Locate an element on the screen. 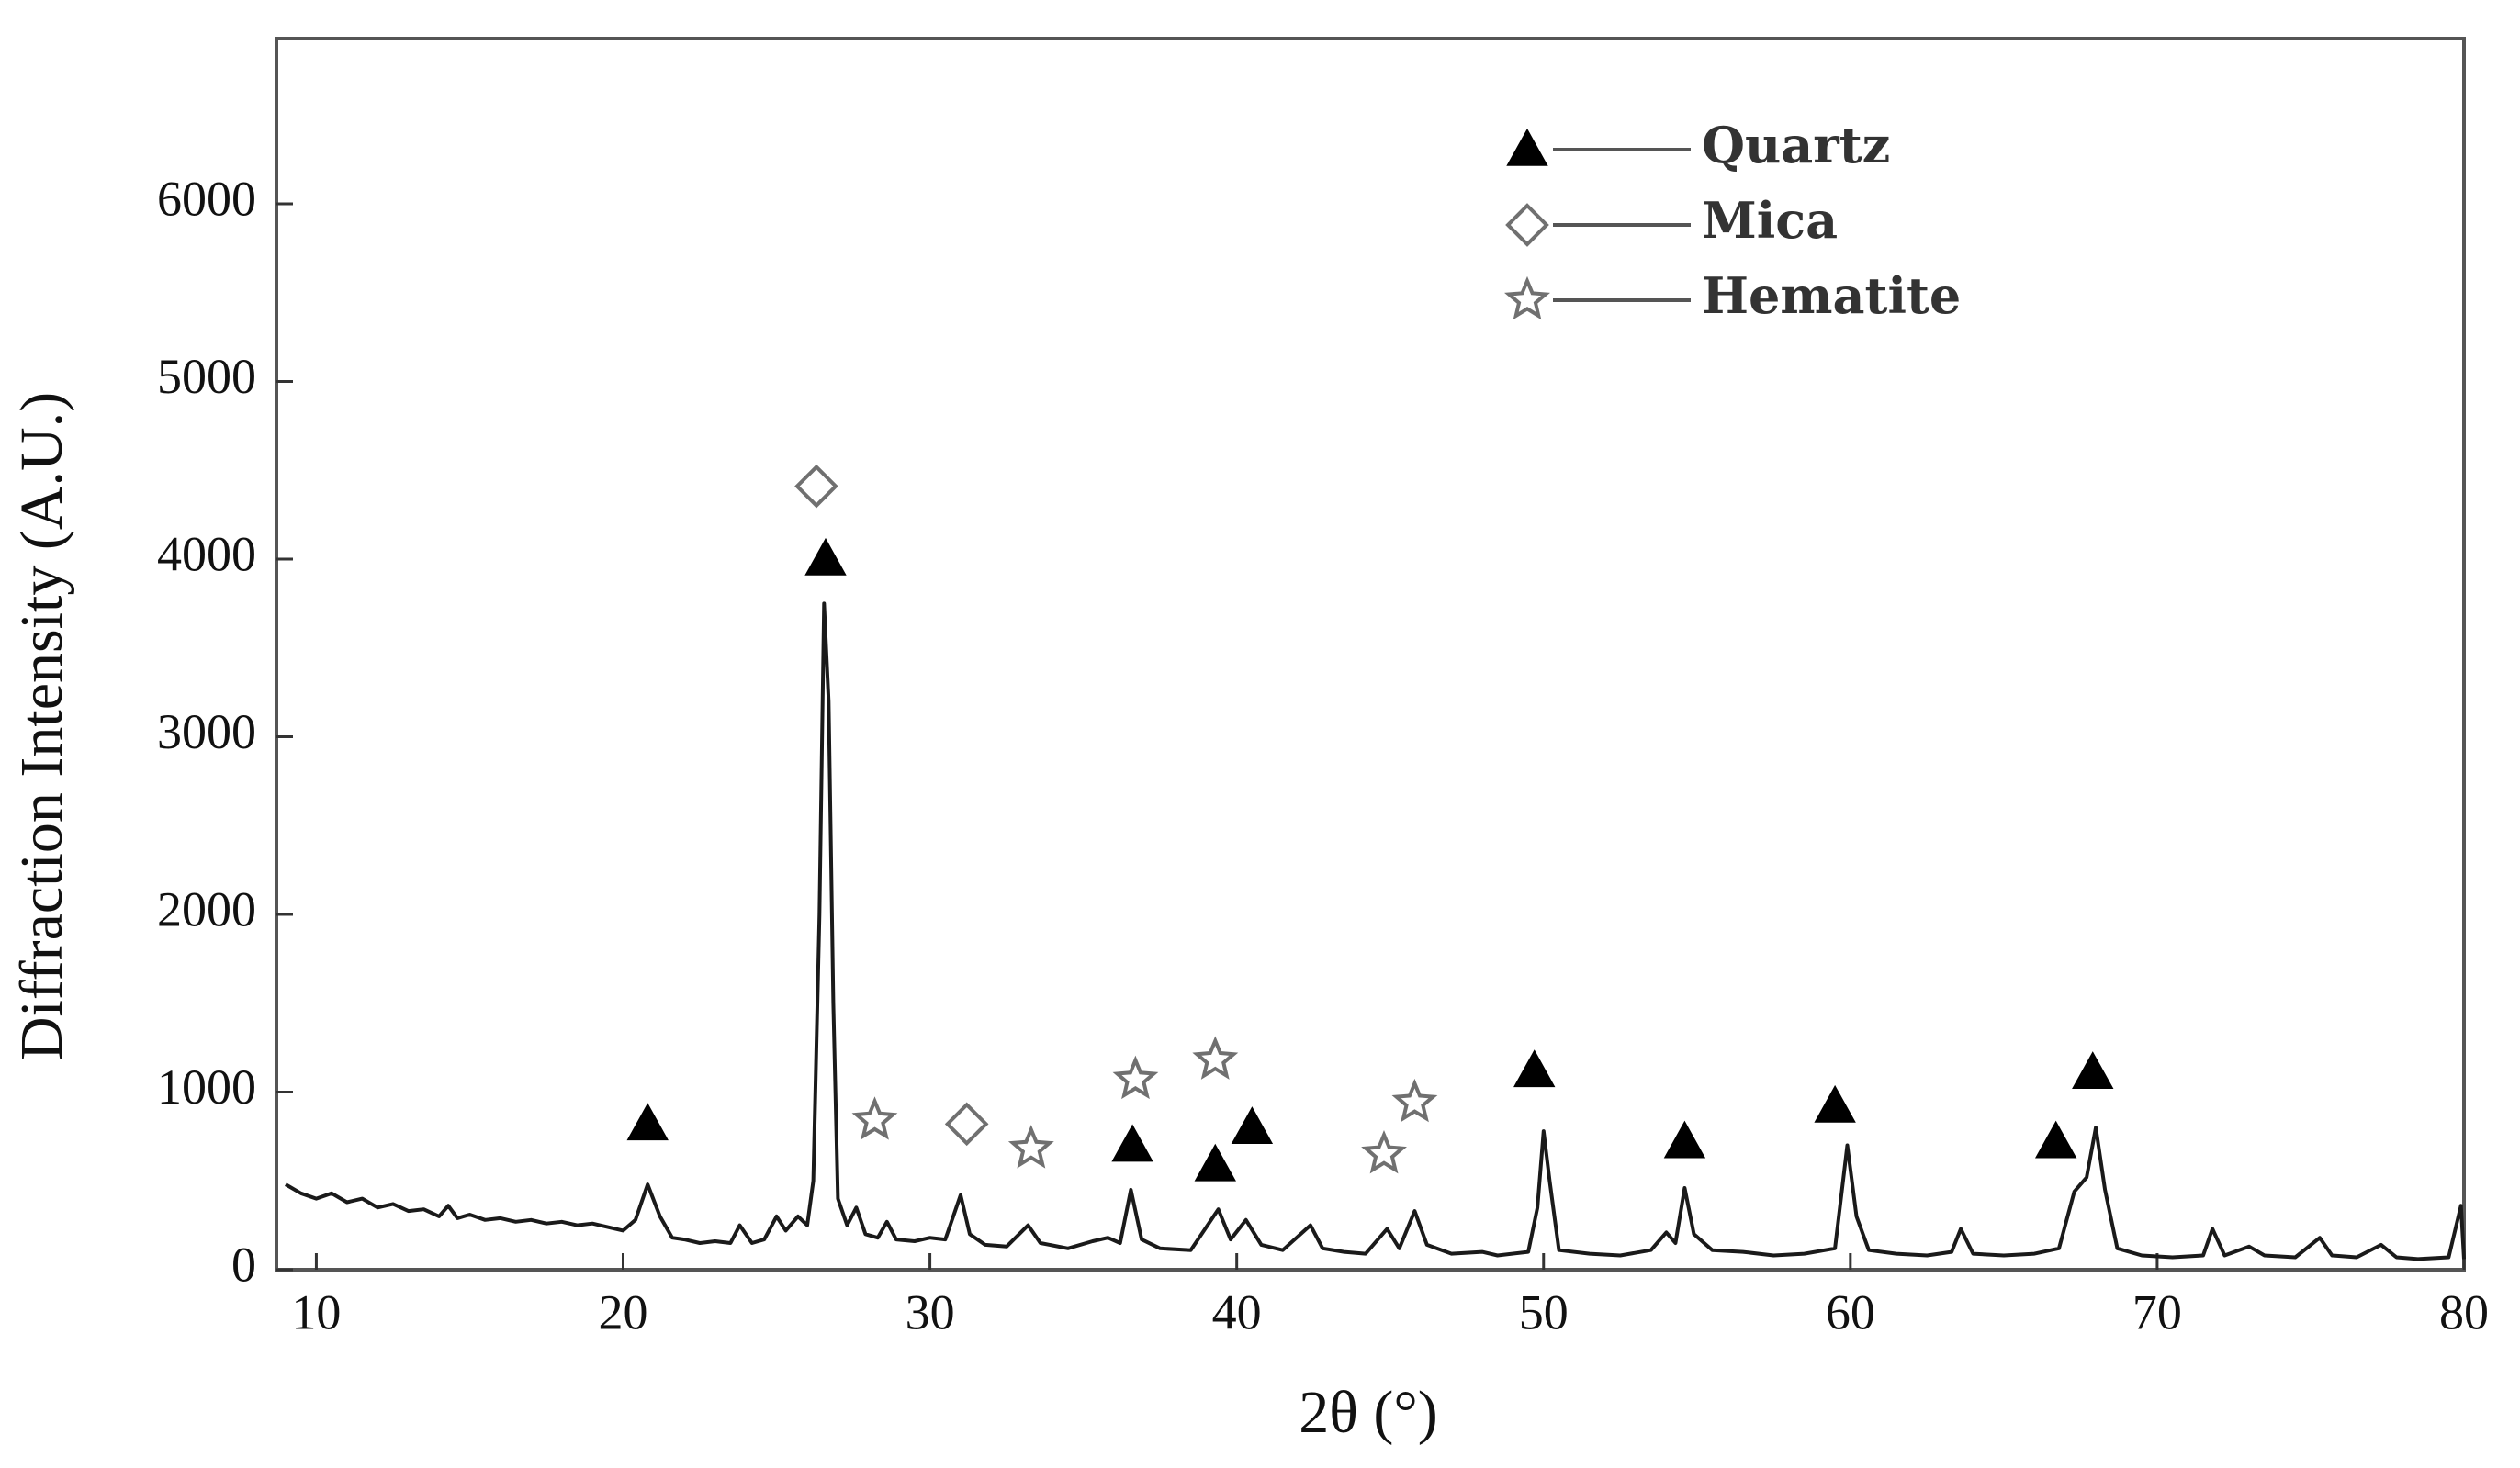 The width and height of the screenshot is (2520, 1468). y-tick-label: 4000 is located at coordinates (206, 553).